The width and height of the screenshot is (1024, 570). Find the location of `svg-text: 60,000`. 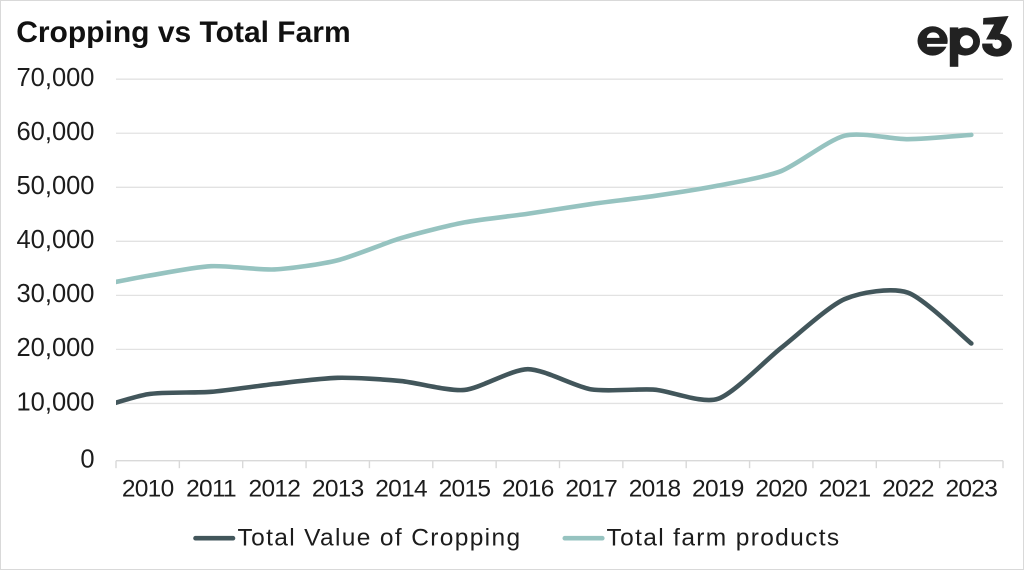

svg-text: 60,000 is located at coordinates (56, 132).